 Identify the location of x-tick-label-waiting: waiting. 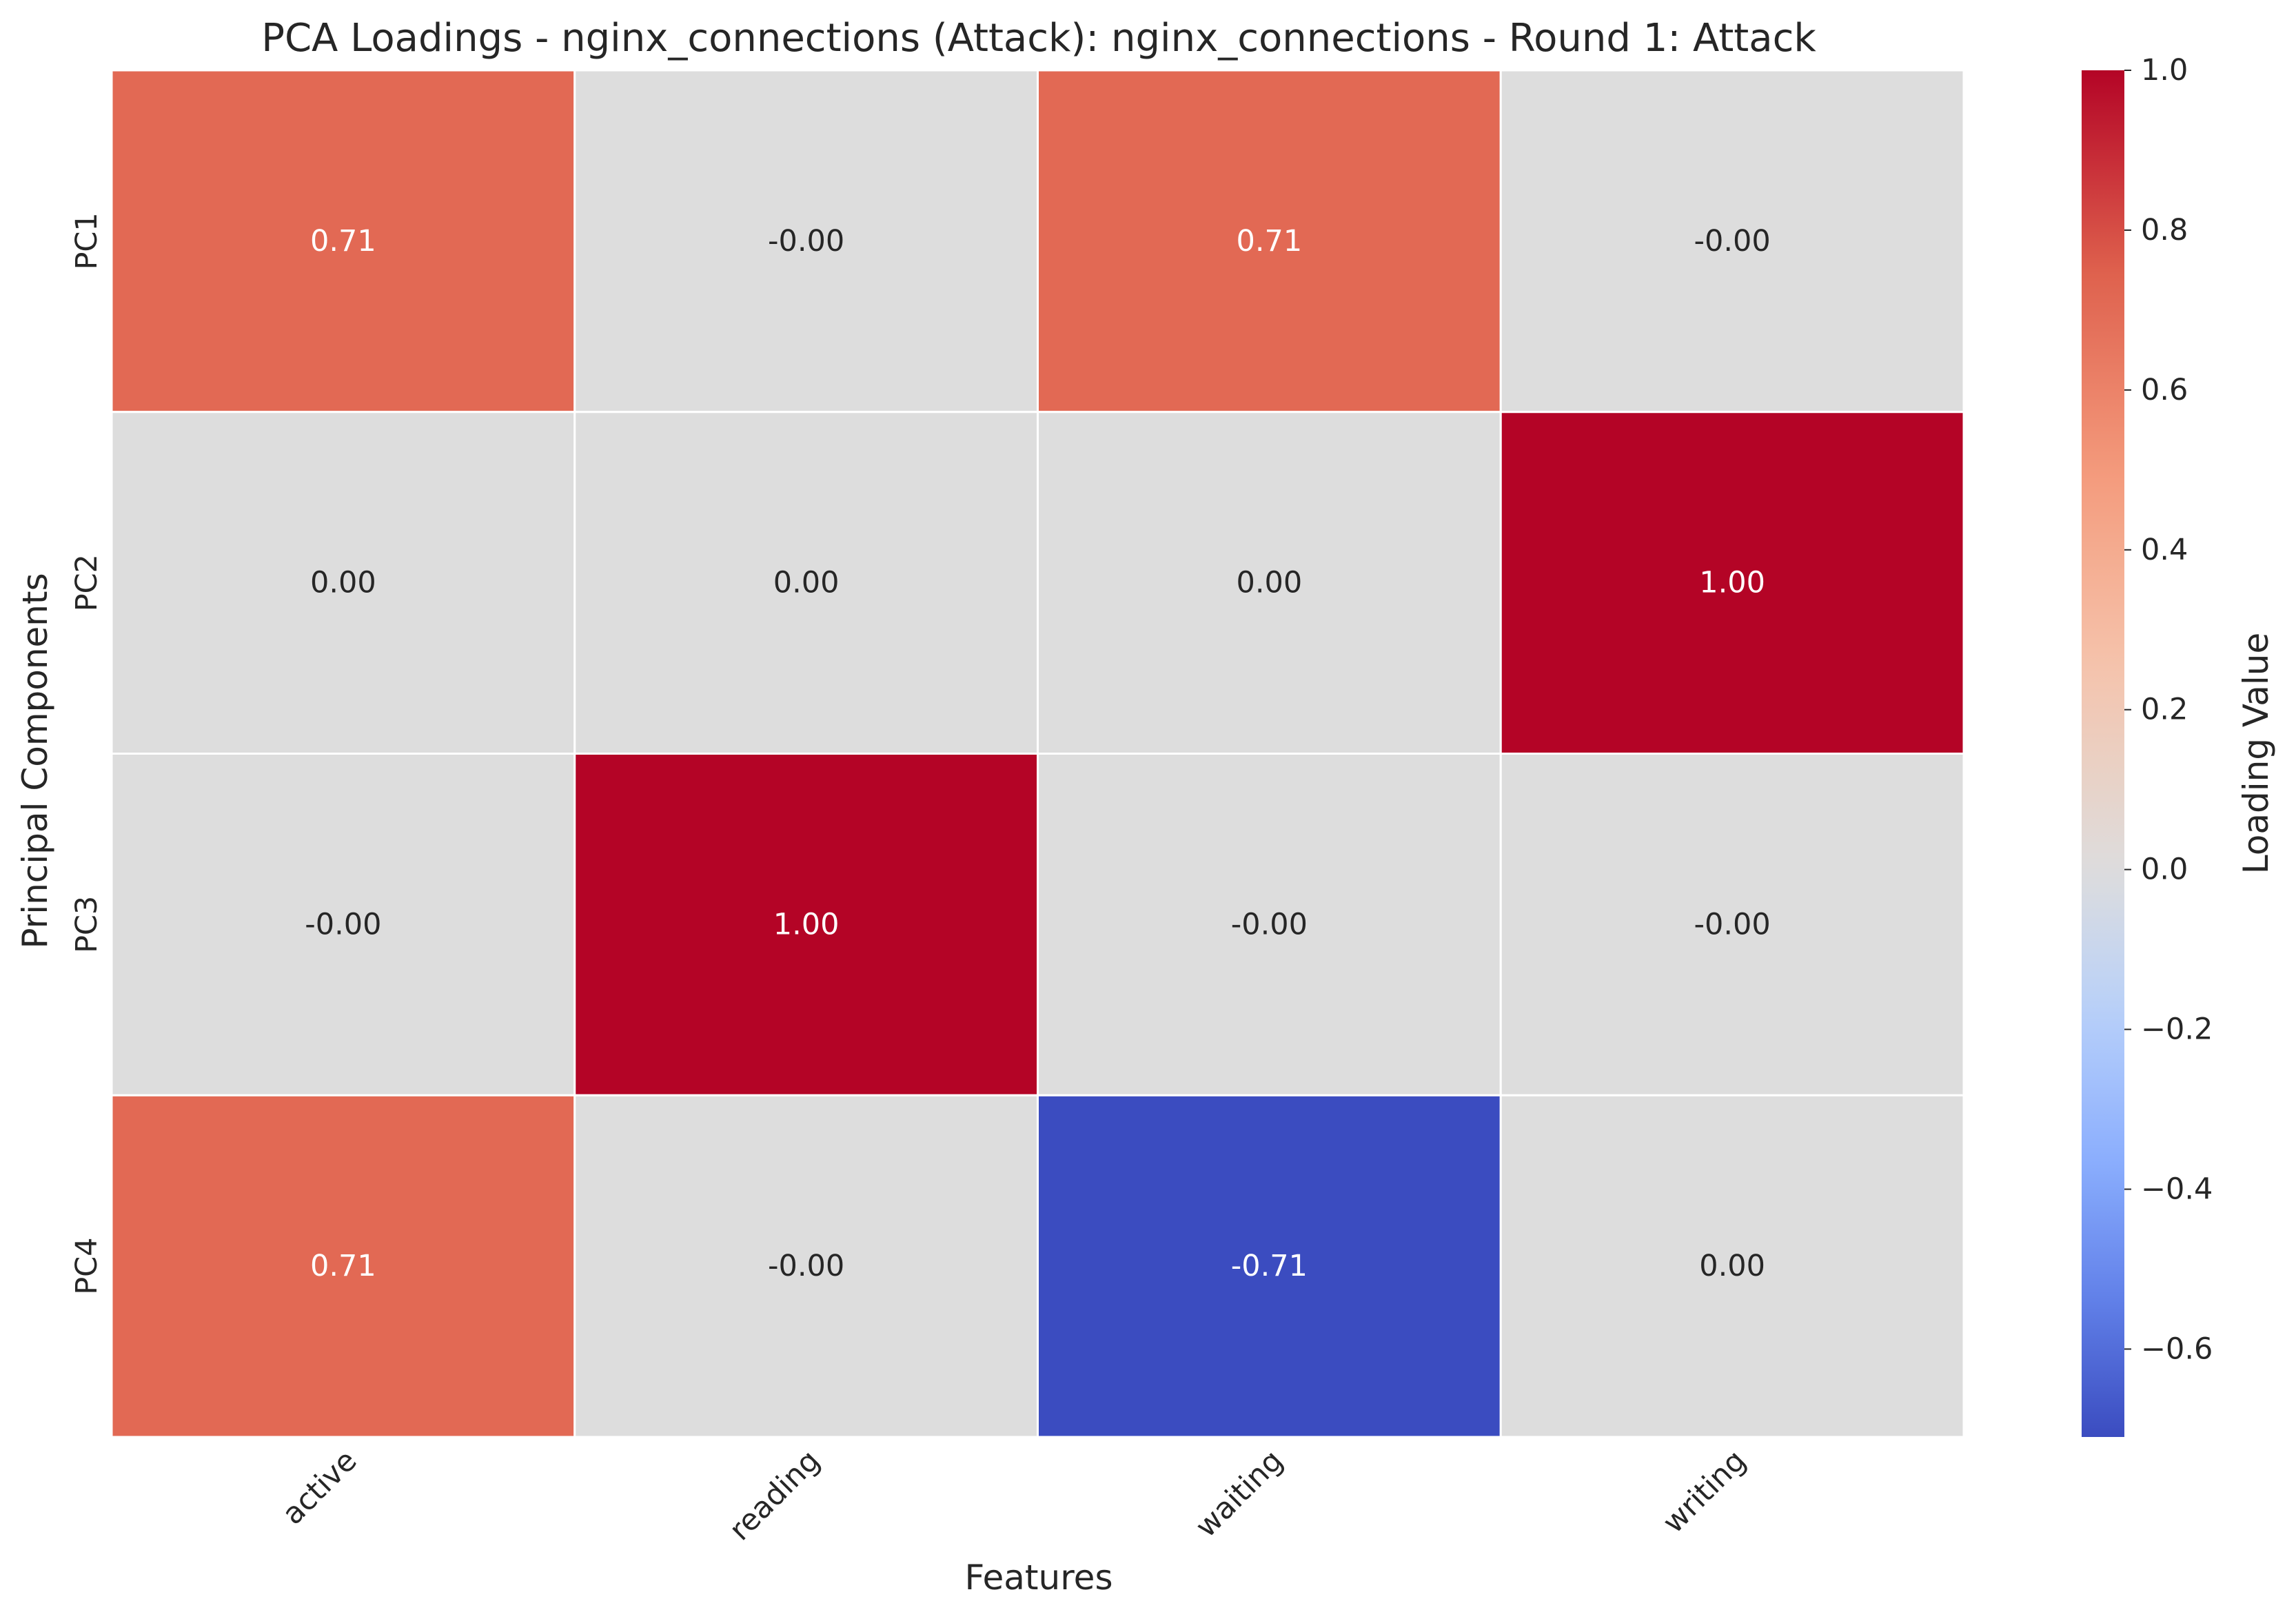
(1239, 1493).